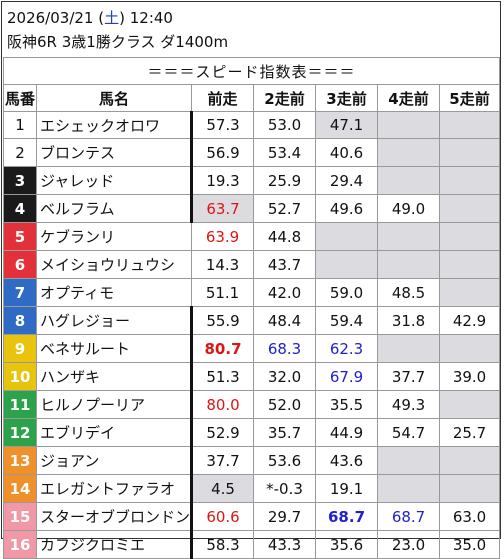 Image resolution: width=504 pixels, height=559 pixels. What do you see at coordinates (114, 488) in the screenshot?
I see `horse-name: エレガントファラオ` at bounding box center [114, 488].